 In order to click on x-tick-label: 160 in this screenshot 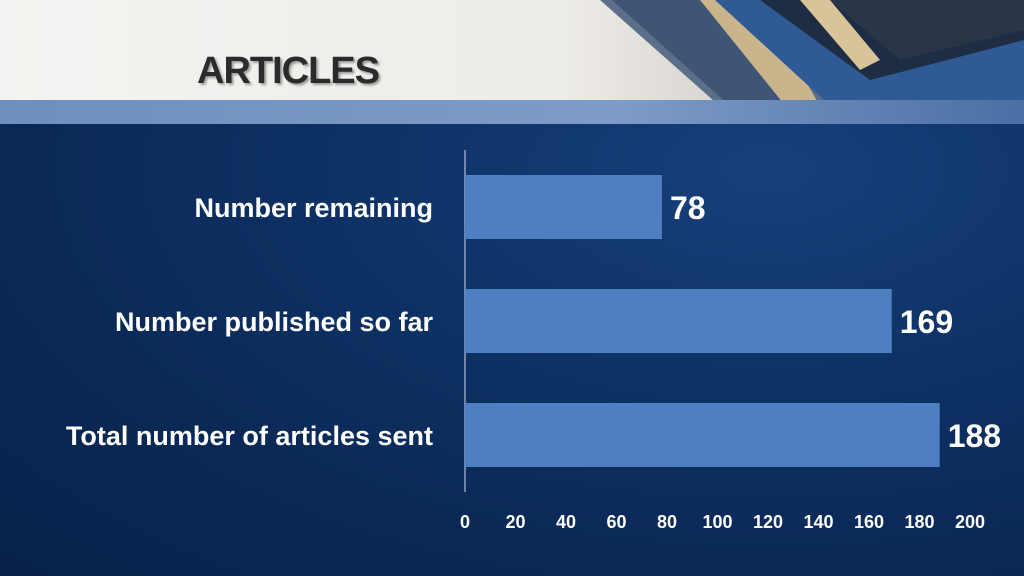, I will do `click(869, 522)`.